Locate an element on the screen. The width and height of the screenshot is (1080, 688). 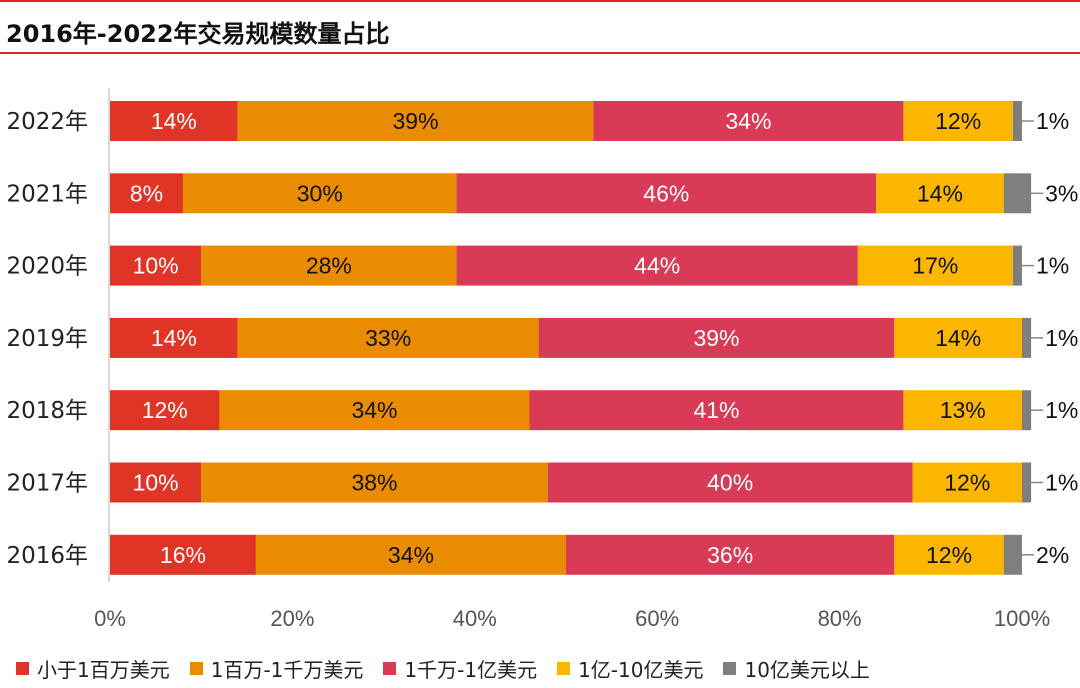
category-label: 2021年 is located at coordinates (47, 194).